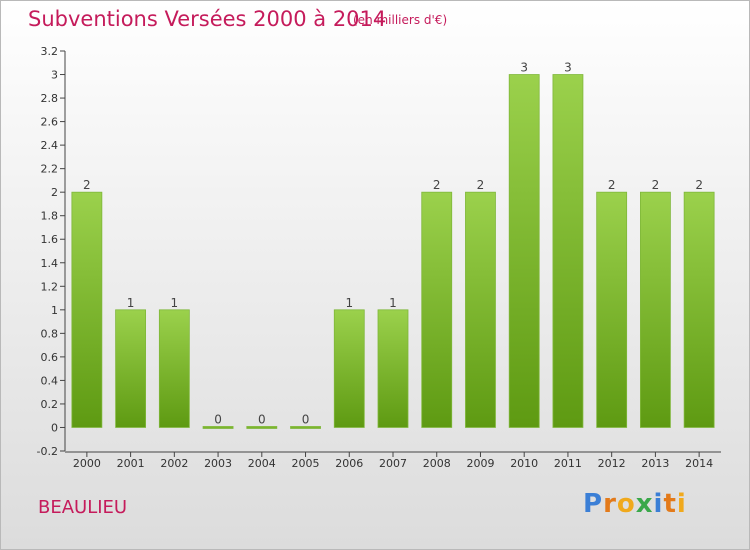 This screenshot has height=550, width=750. Describe the element at coordinates (50, 239) in the screenshot. I see `y-tick-label: 1.6` at that location.